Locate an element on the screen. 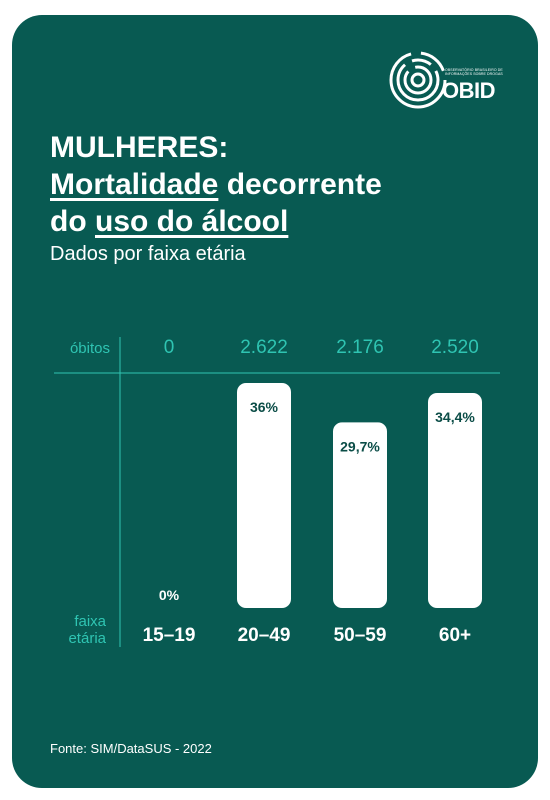  category-label: 20–49 is located at coordinates (264, 635).